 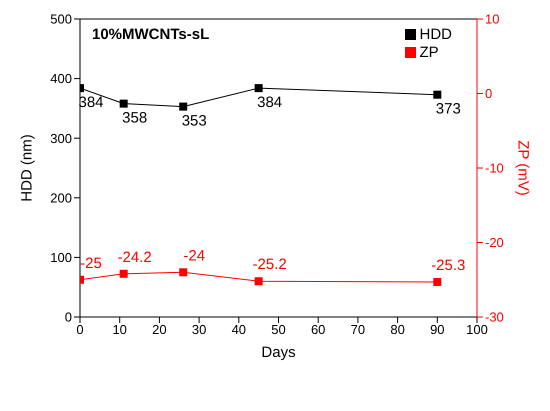 I want to click on data-label: -25, so click(x=91, y=263).